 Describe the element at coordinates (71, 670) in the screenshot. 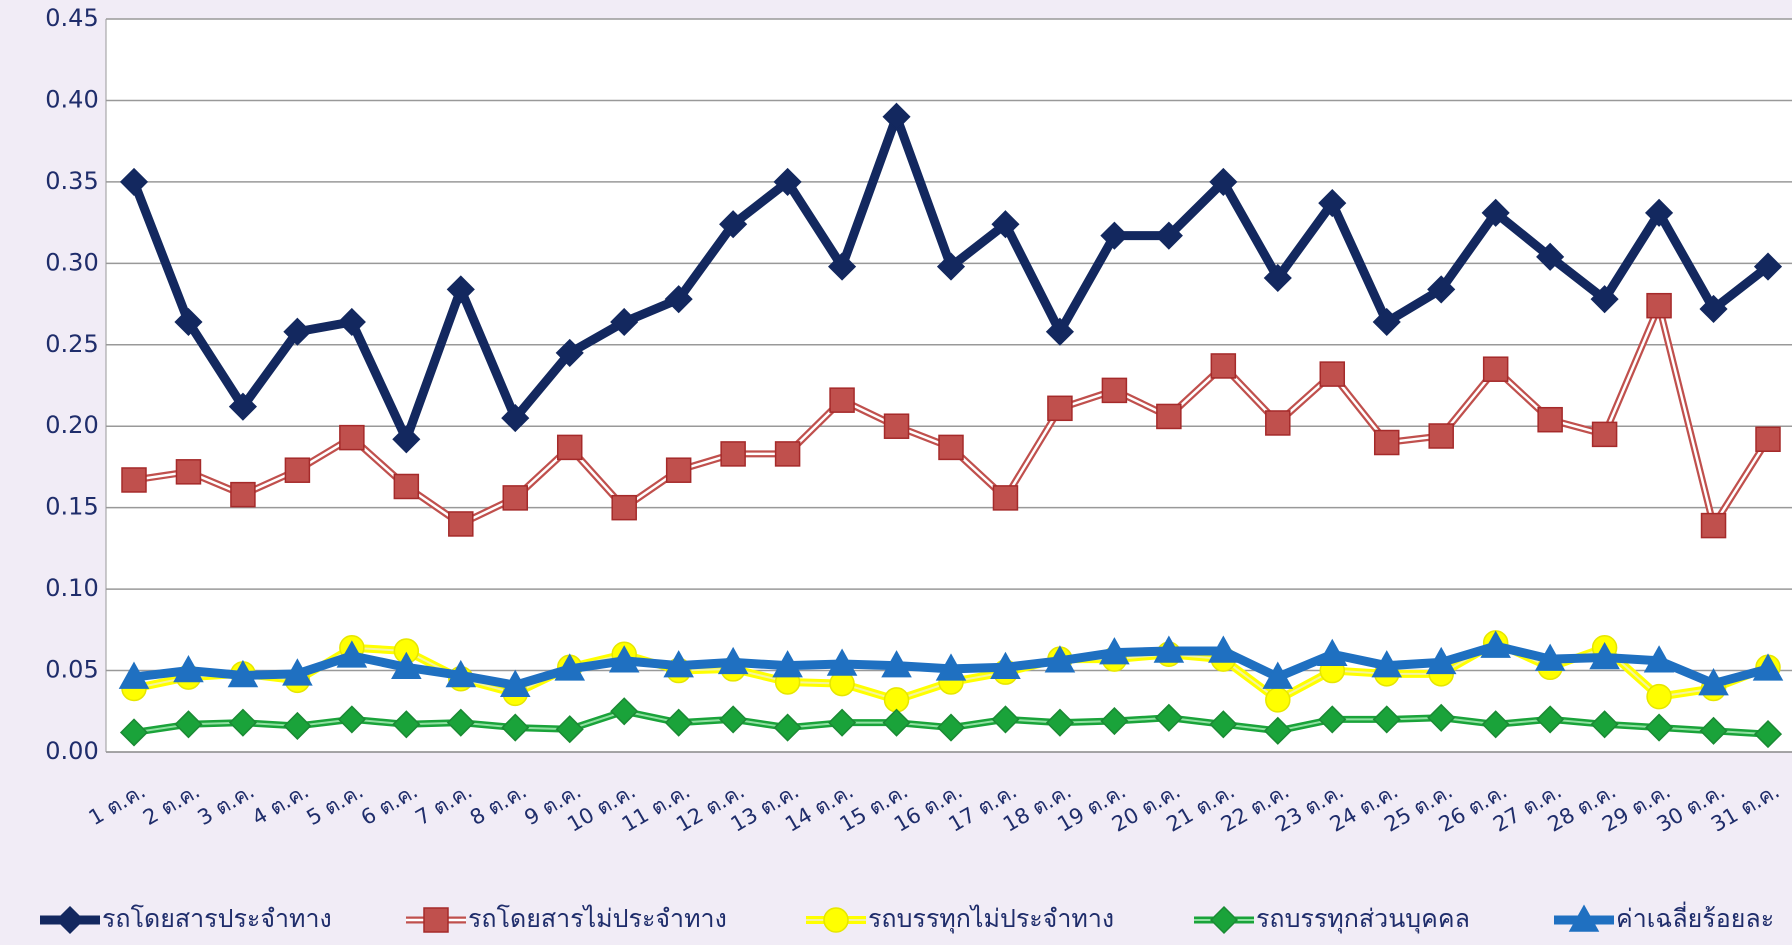

I see `y-tick-label: 0.05` at that location.